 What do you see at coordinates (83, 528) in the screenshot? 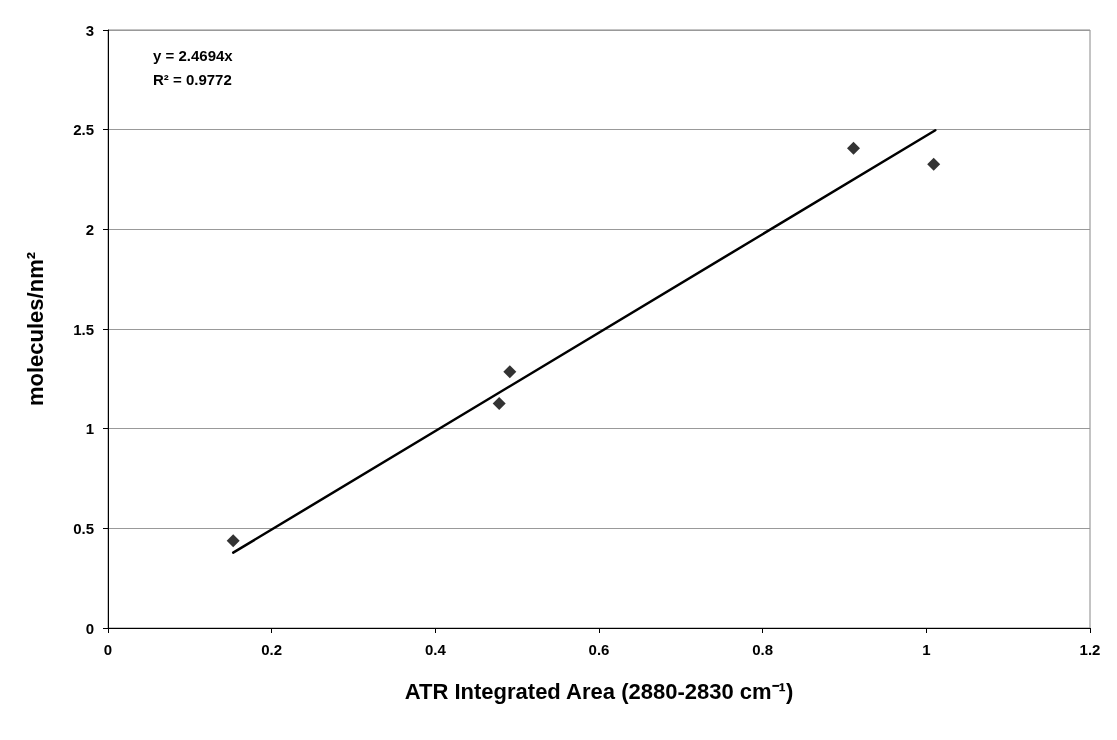
I see `y-tick-label: 0.5` at bounding box center [83, 528].